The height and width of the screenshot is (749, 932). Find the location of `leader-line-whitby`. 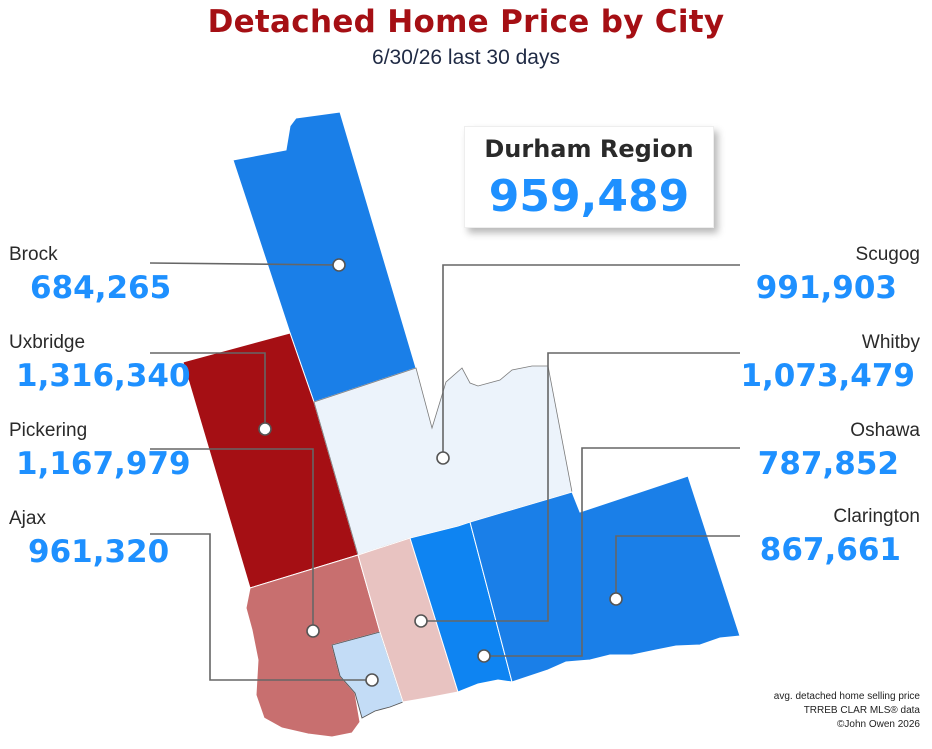

leader-line-whitby is located at coordinates (580, 487).